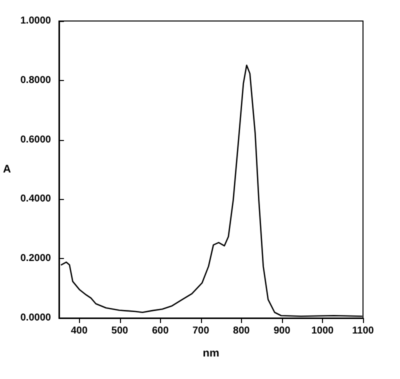  What do you see at coordinates (36, 80) in the screenshot?
I see `y-tick-label: 0.8000` at bounding box center [36, 80].